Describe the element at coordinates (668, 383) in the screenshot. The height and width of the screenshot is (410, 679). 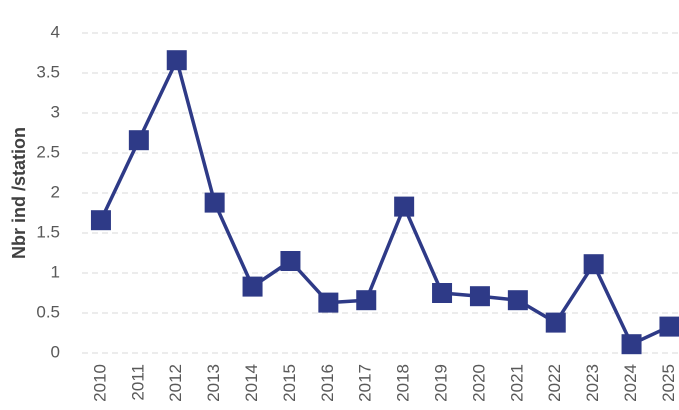
I see `x-tick-label: 2025` at that location.